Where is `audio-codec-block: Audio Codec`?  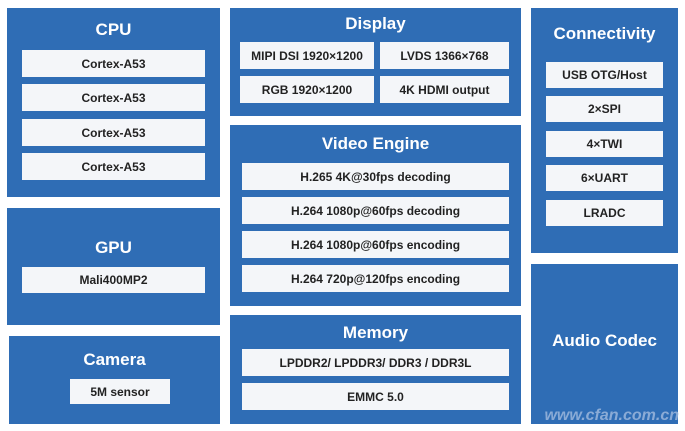
audio-codec-block: Audio Codec is located at coordinates (604, 344).